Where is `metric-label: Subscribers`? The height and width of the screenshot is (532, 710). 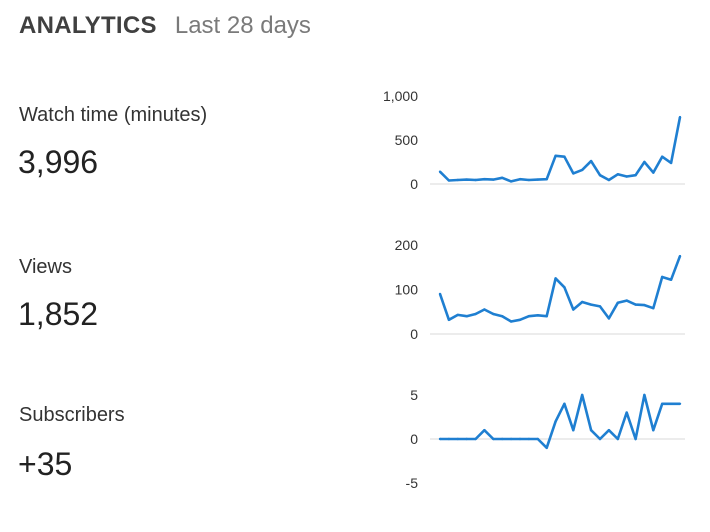
metric-label: Subscribers is located at coordinates (72, 415).